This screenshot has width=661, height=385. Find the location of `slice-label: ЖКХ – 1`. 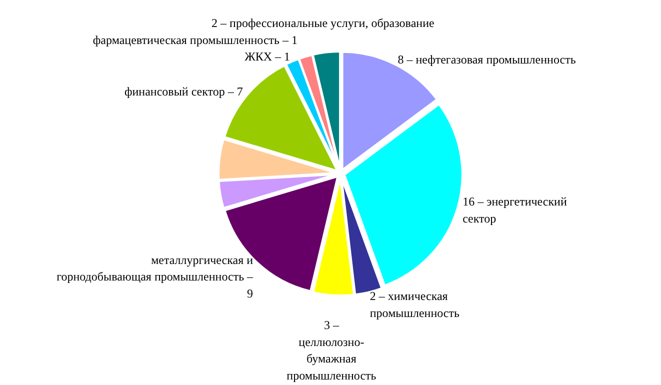

slice-label: ЖКХ – 1 is located at coordinates (267, 56).